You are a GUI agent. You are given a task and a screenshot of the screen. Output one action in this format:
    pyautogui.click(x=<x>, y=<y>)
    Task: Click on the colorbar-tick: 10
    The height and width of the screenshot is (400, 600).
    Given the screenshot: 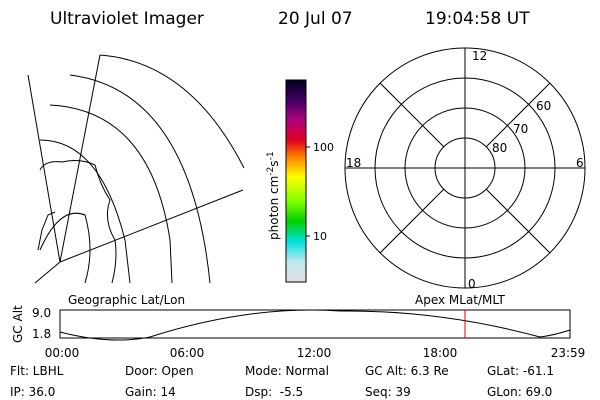 What is the action you would take?
    pyautogui.click(x=320, y=236)
    